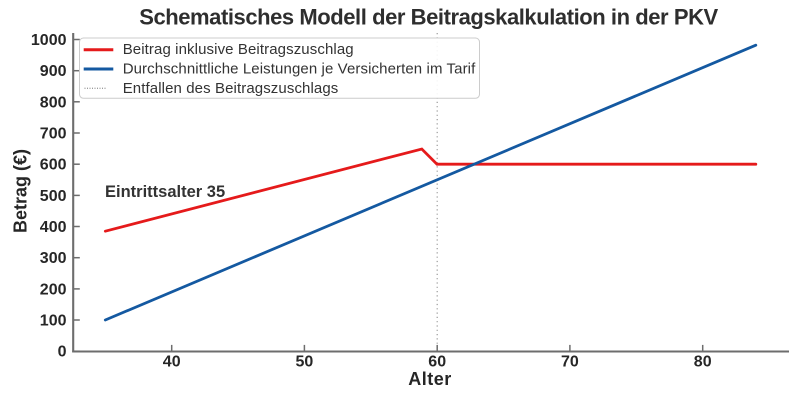 The image size is (800, 400). I want to click on svg-text: 200, so click(53, 289).